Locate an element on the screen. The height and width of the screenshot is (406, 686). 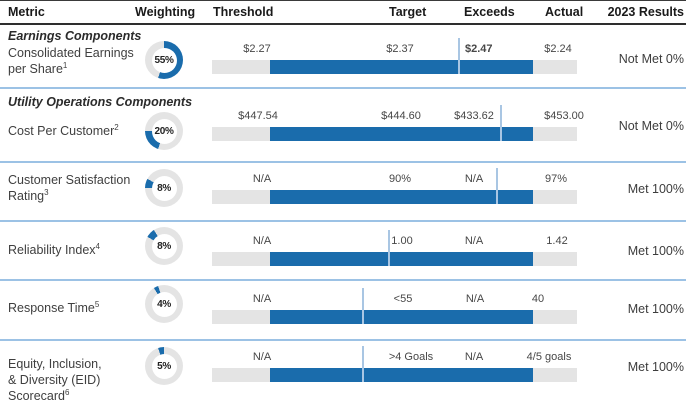
footnote-marker: 6 is located at coordinates (67, 392).